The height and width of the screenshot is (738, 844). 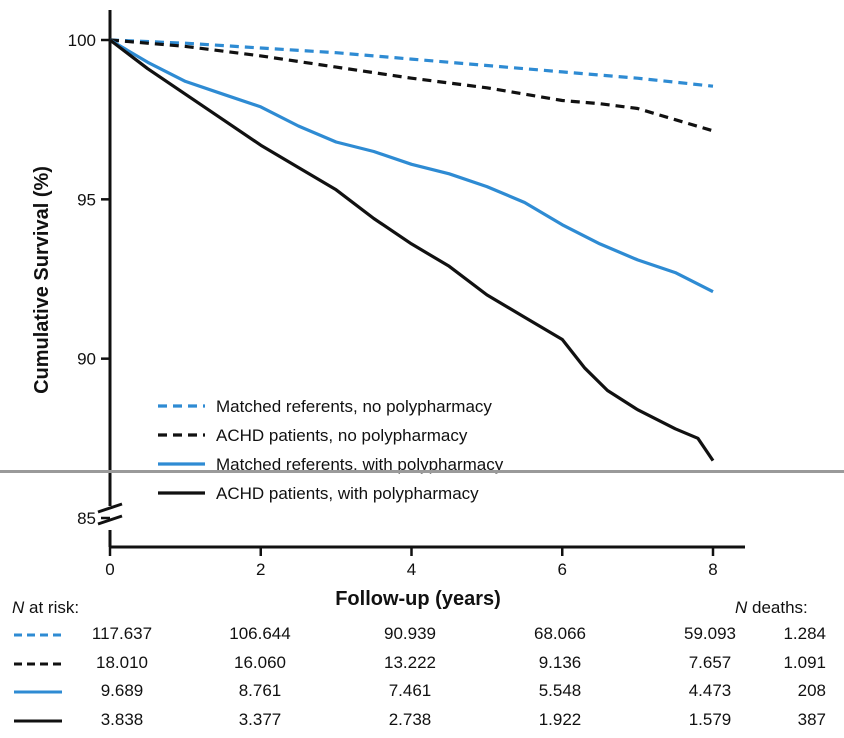 I want to click on legend-label-1: Matched referents, no polypharmacy, so click(x=354, y=406).